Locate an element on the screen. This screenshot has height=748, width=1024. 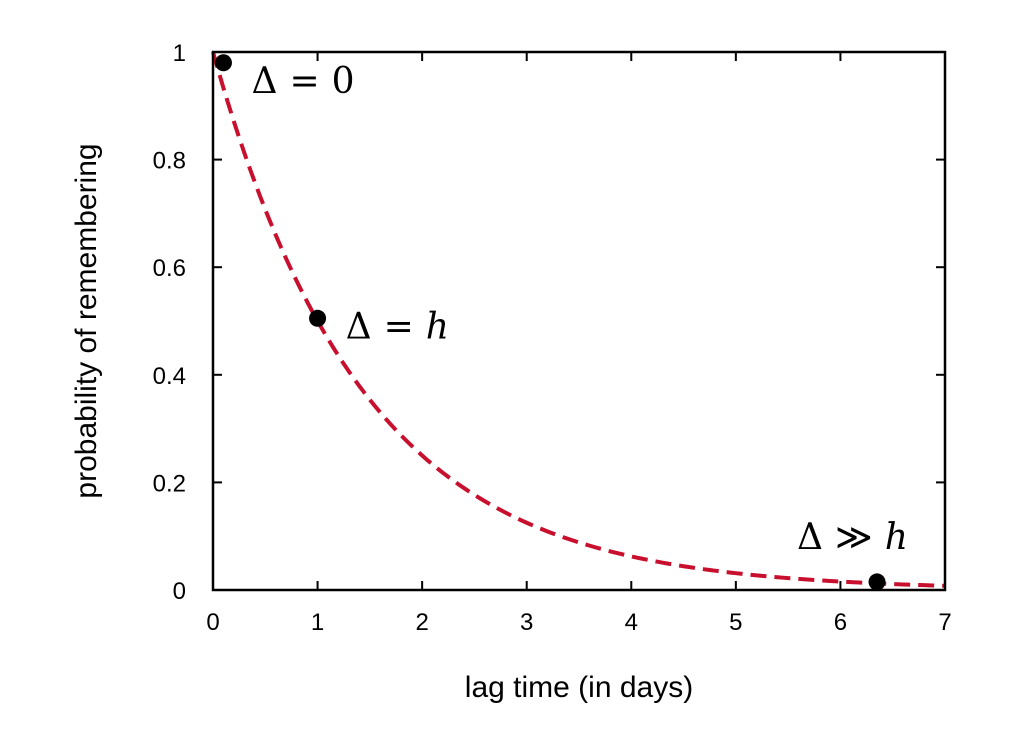
y-tick-label: 0.6 is located at coordinates (169, 268).